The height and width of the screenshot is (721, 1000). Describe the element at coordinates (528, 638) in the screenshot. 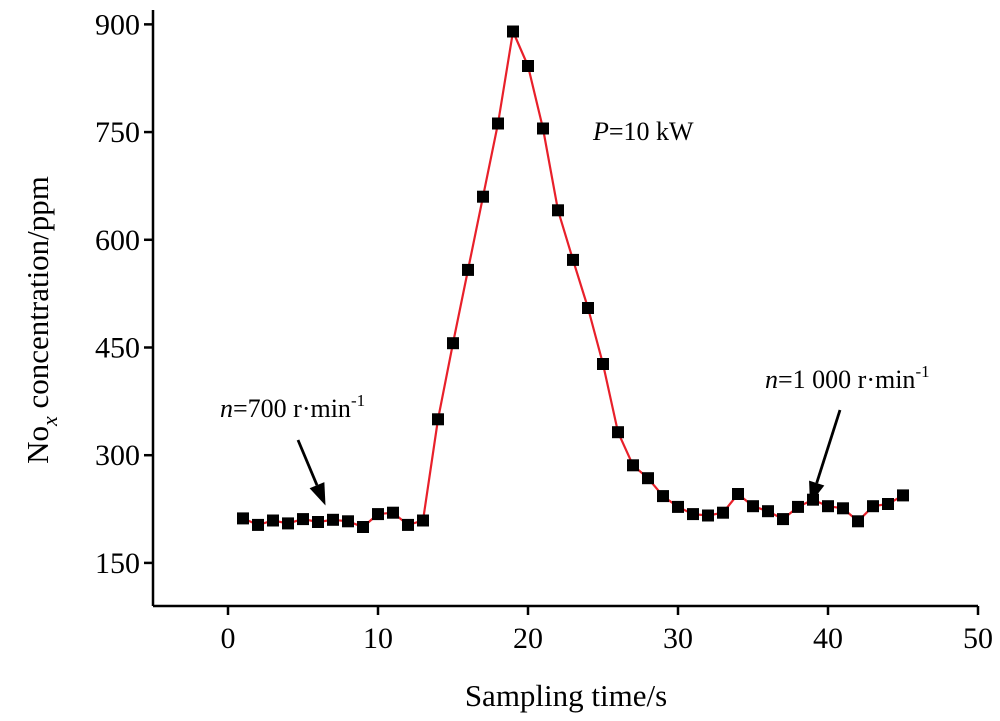

I see `x-tick-label: 20` at that location.